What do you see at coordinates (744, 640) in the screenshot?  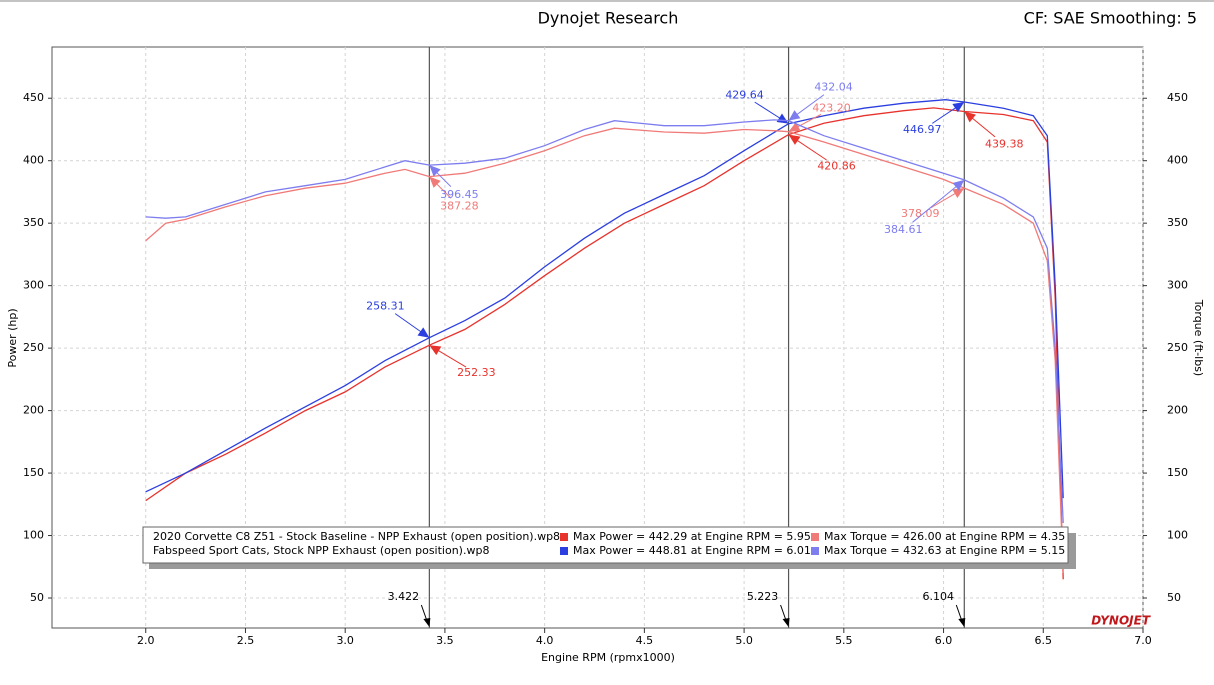 I see `x-tick-label: 5.0` at bounding box center [744, 640].